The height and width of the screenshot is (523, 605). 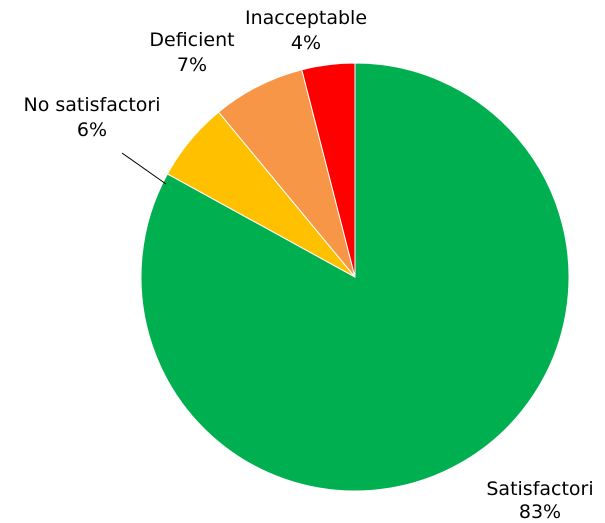 I want to click on slice-value-inacceptable: 4%, so click(x=306, y=43).